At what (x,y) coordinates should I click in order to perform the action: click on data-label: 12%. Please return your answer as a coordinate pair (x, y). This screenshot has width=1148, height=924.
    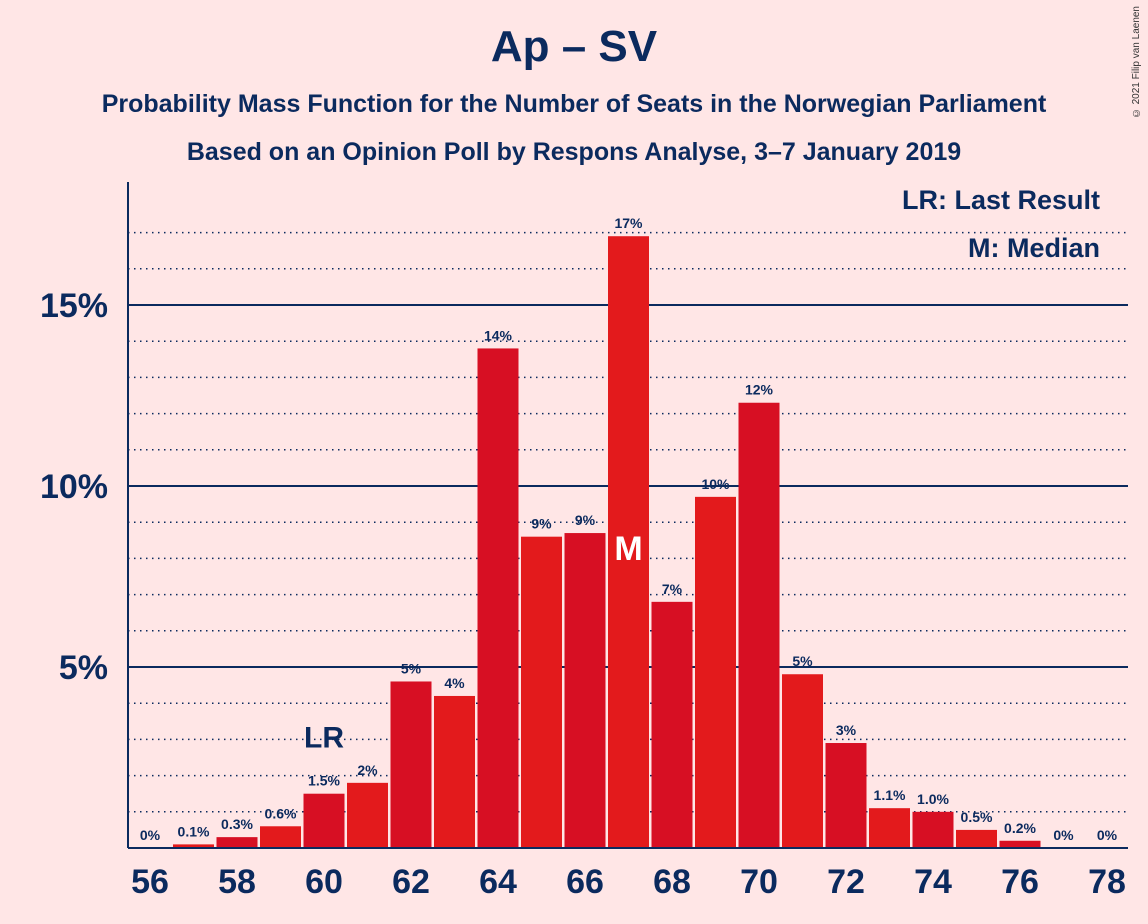
    Looking at the image, I should click on (759, 390).